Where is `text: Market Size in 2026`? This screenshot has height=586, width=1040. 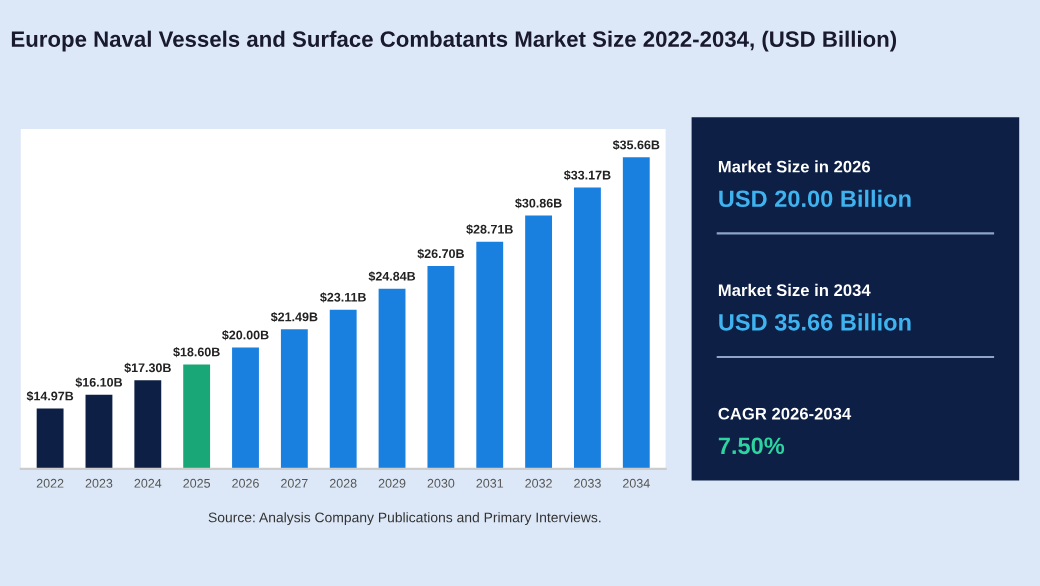
text: Market Size in 2026 is located at coordinates (794, 166).